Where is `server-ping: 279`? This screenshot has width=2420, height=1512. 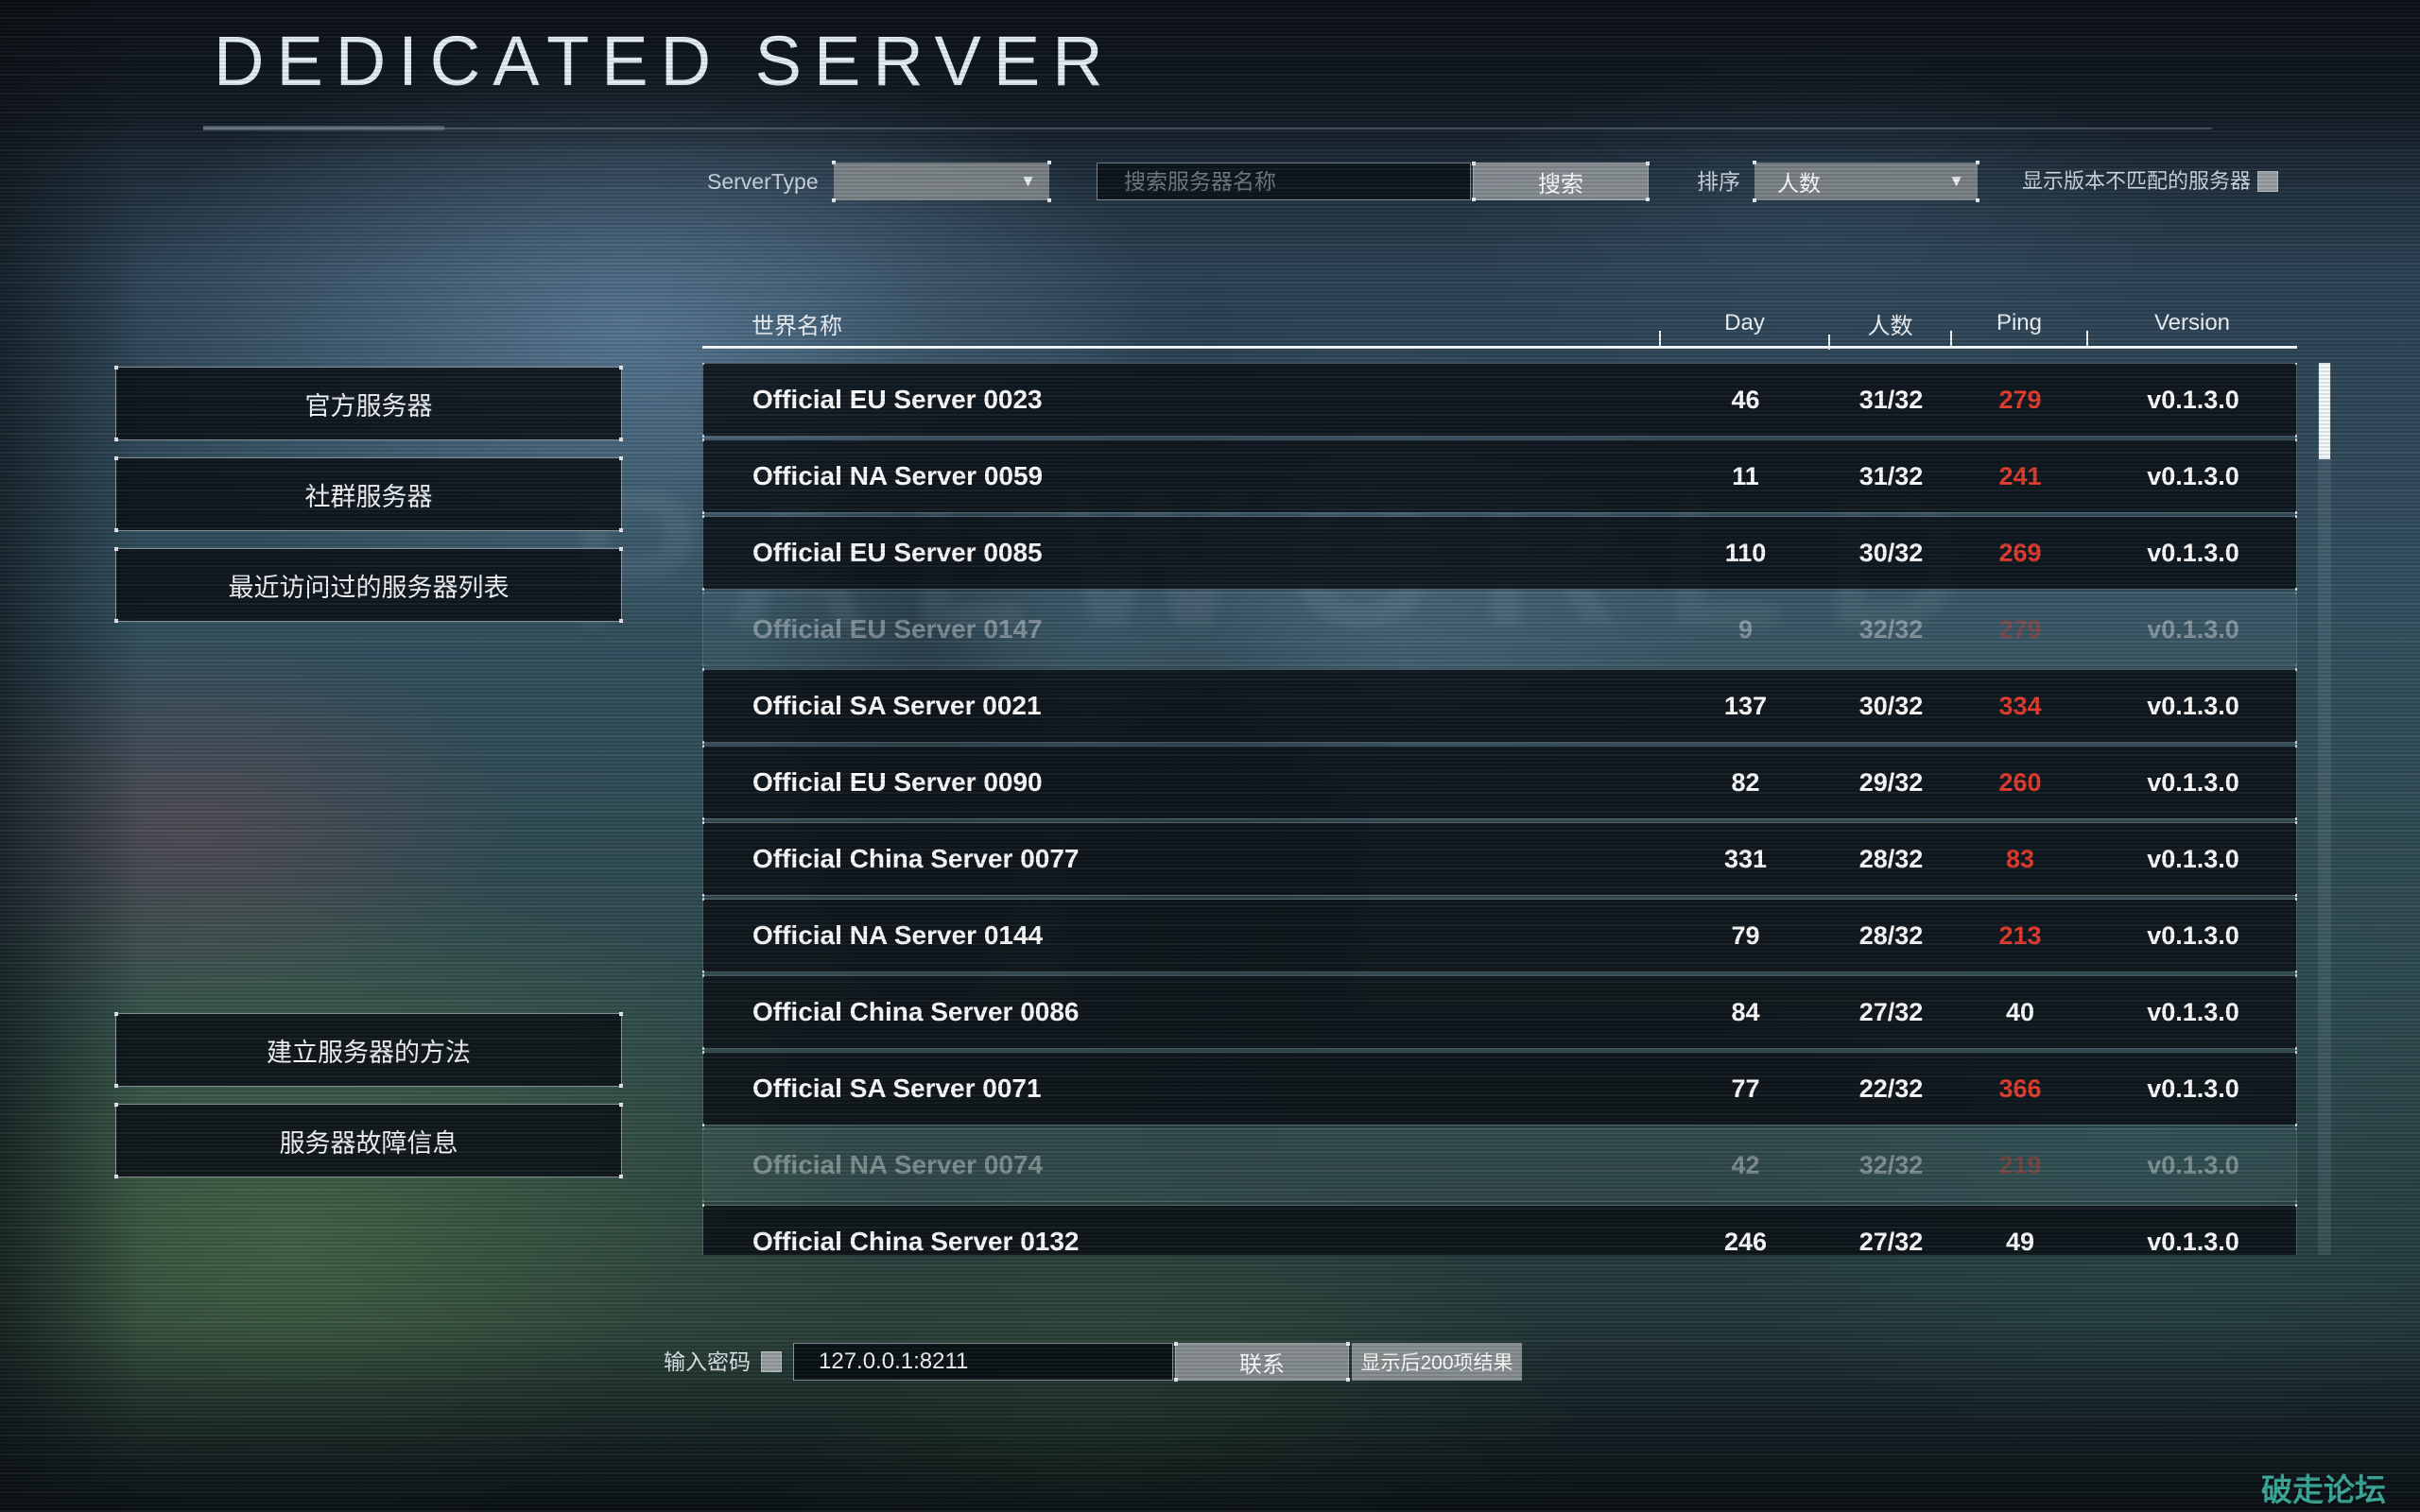
server-ping: 279 is located at coordinates (2020, 399).